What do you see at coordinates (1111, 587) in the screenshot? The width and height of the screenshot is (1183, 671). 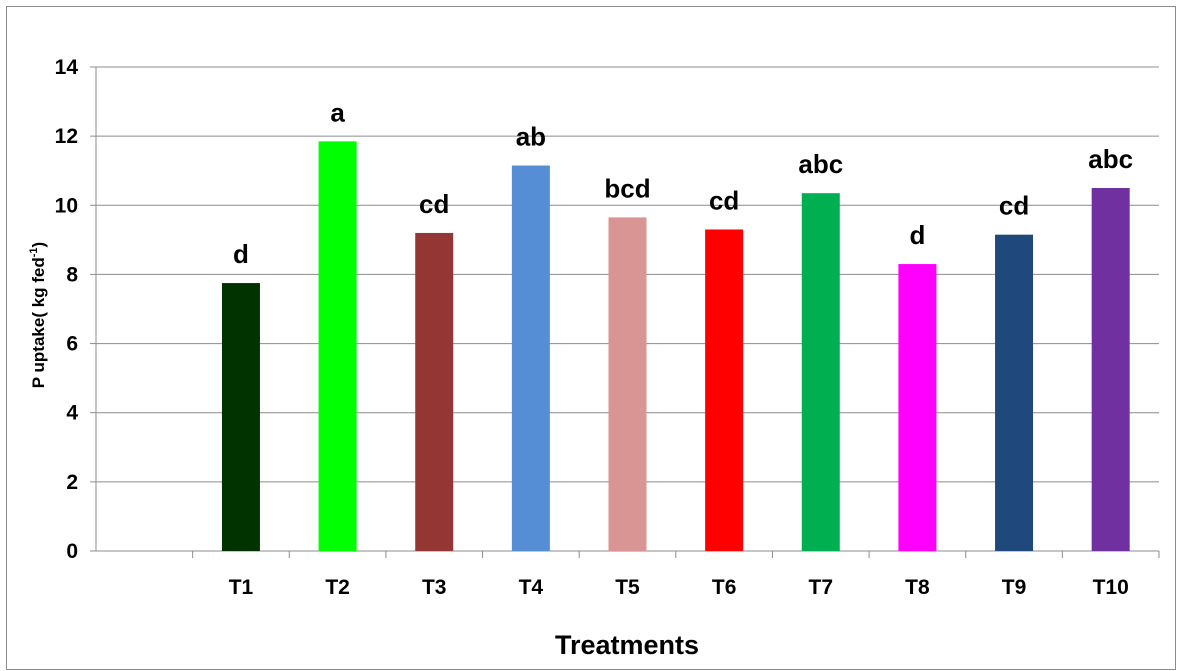 I see `x-tick-label: T10` at bounding box center [1111, 587].